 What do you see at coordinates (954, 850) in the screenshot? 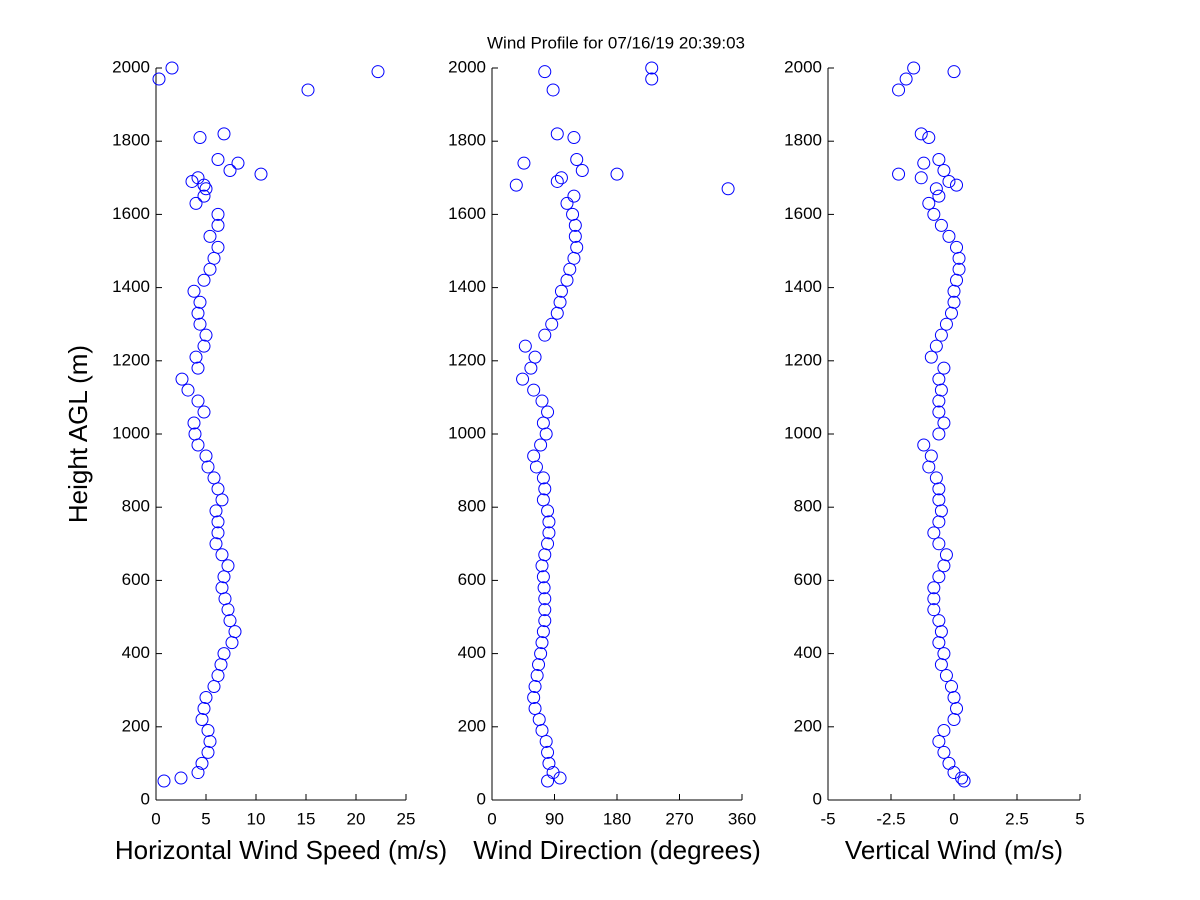
I see `x-axis-label: Vertical Wind (m/s)` at bounding box center [954, 850].